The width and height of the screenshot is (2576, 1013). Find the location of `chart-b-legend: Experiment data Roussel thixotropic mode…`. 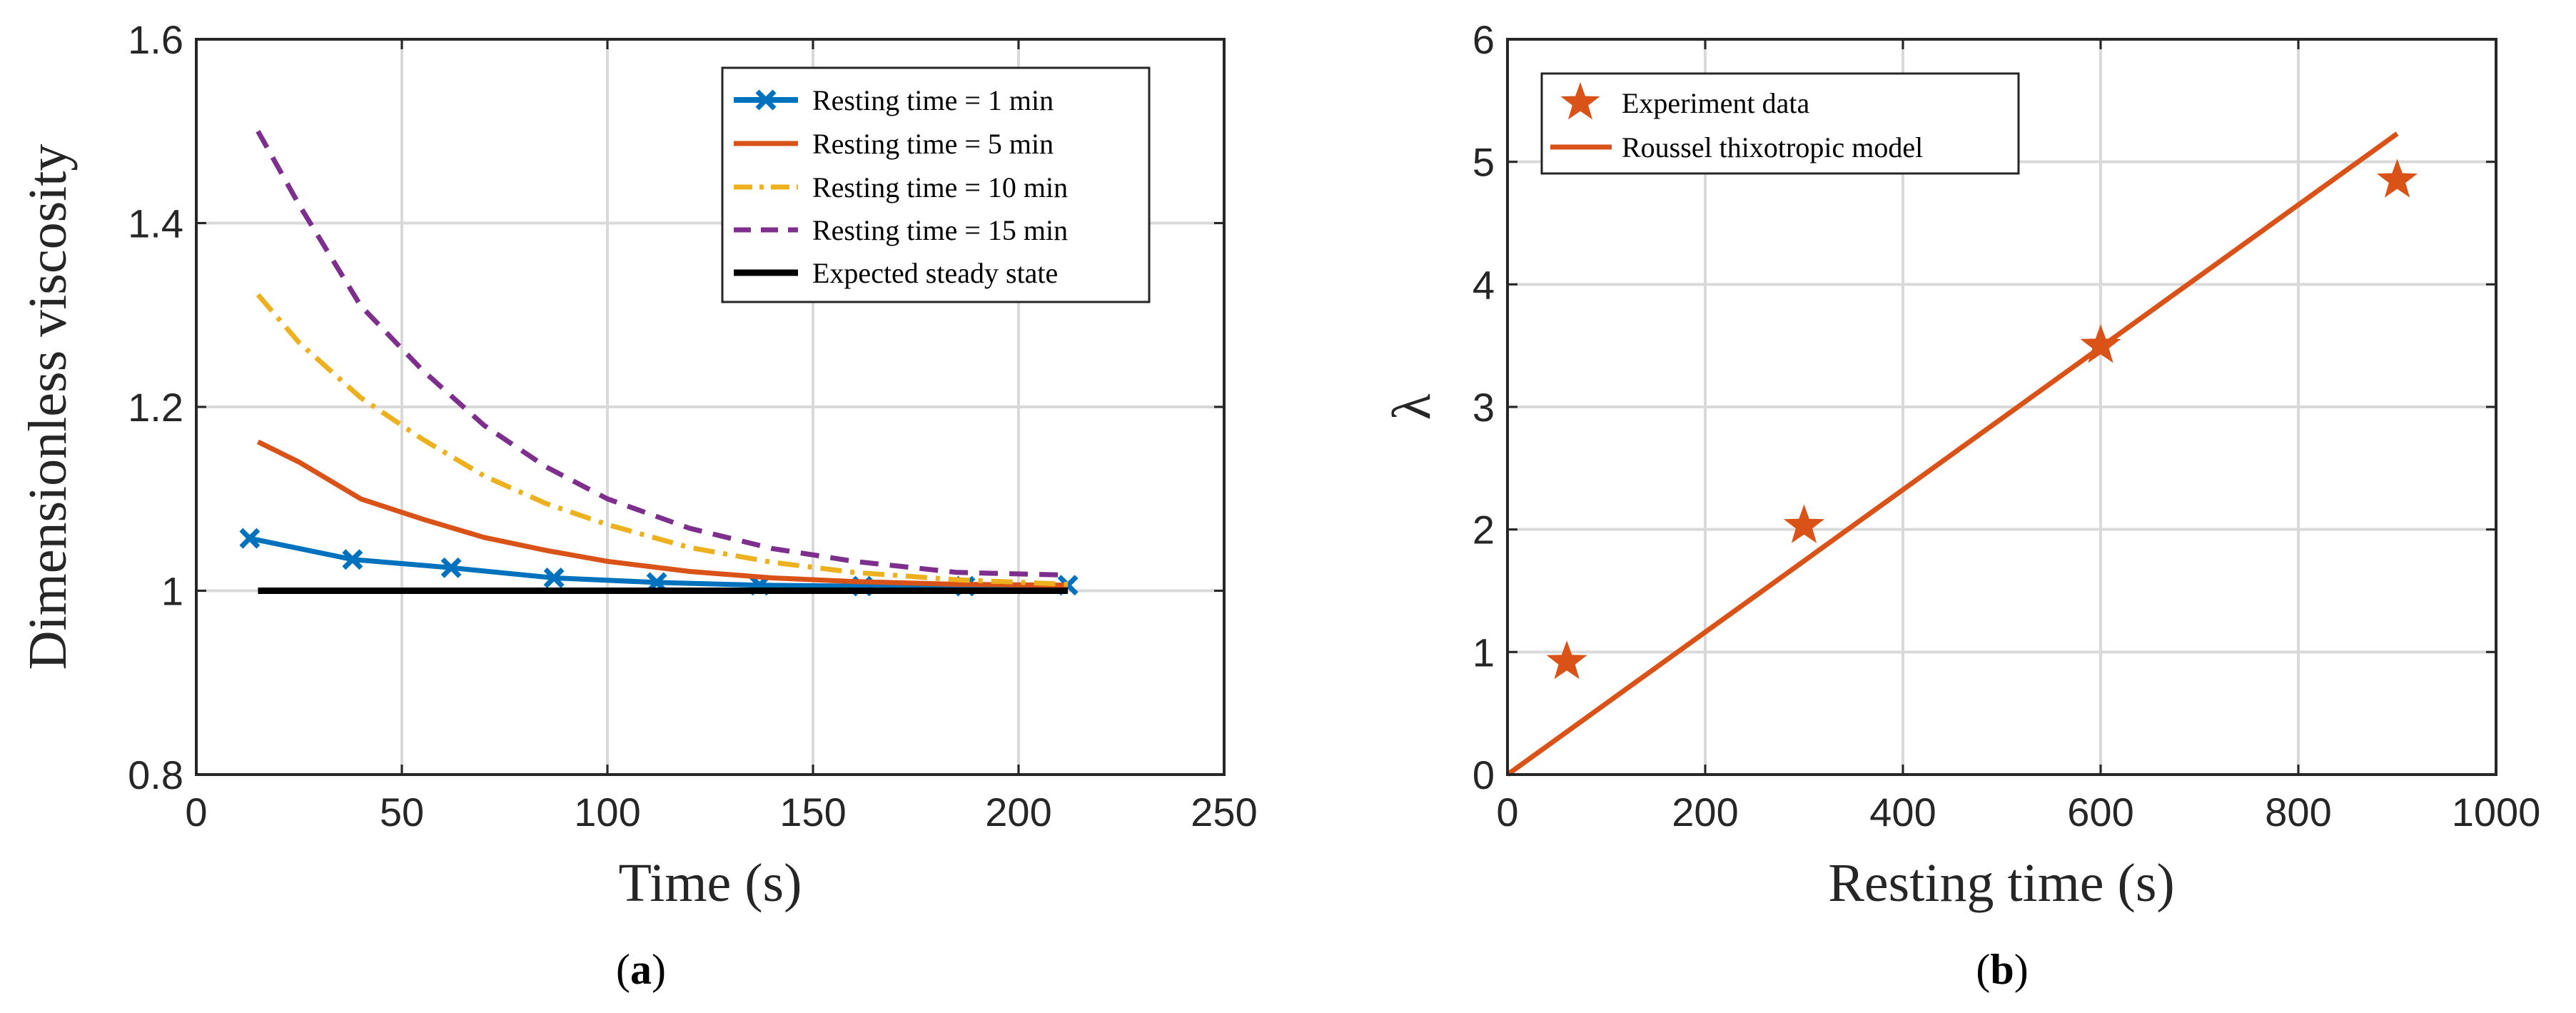

chart-b-legend: Experiment data Roussel thixotropic mode… is located at coordinates (1780, 123).